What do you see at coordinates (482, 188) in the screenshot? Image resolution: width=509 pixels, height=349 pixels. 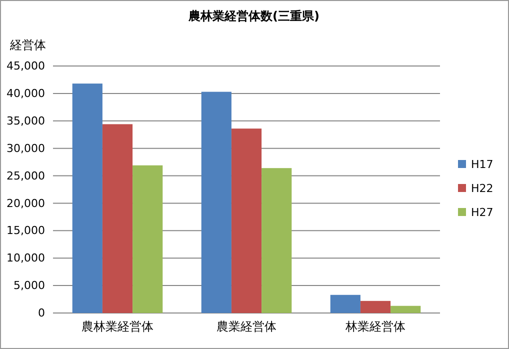 I see `legend-label: H22` at bounding box center [482, 188].